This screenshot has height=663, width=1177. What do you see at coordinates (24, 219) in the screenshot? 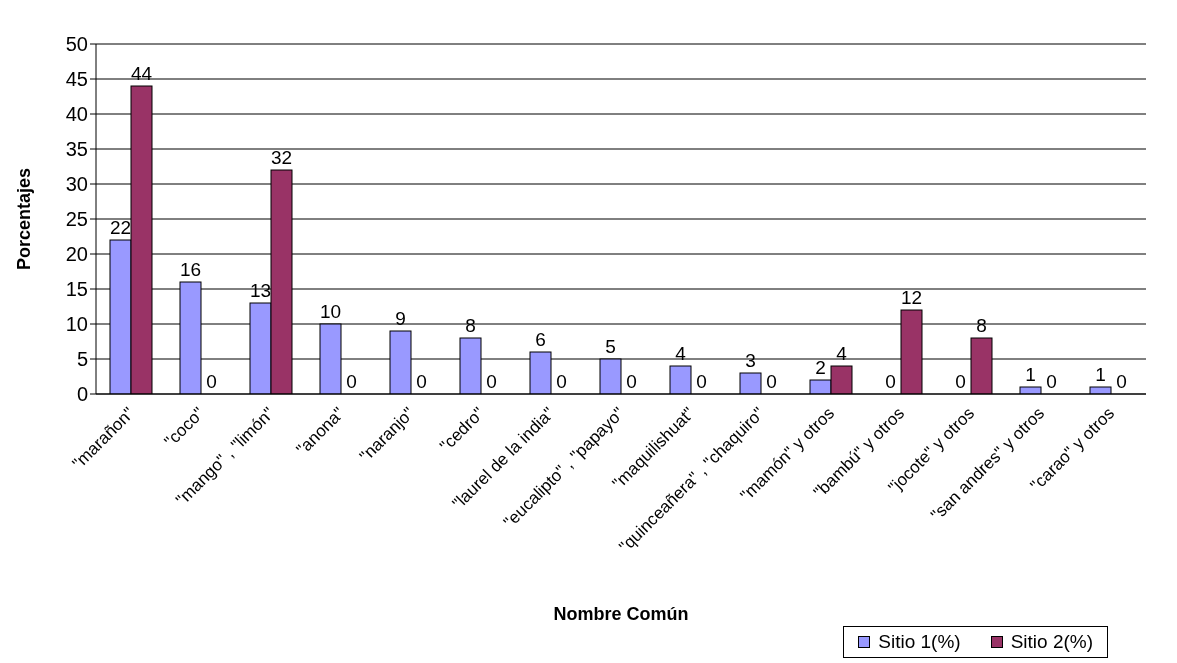
I see `y-axis-title: Porcentajes` at bounding box center [24, 219].